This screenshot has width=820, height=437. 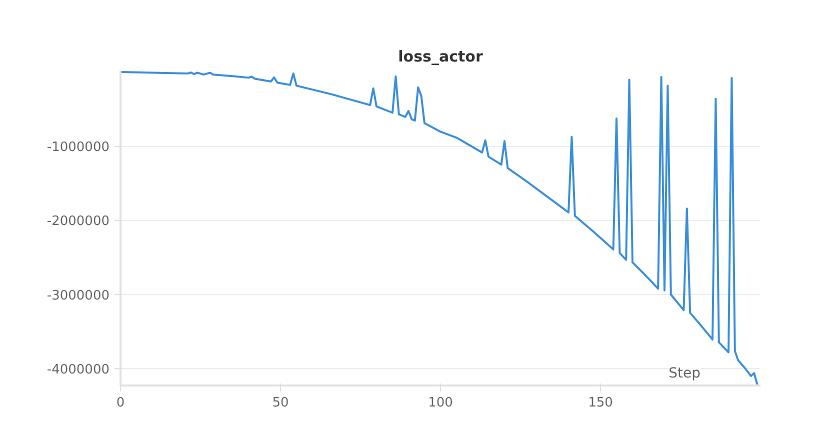 What do you see at coordinates (280, 403) in the screenshot?
I see `x-tick-label: 50` at bounding box center [280, 403].